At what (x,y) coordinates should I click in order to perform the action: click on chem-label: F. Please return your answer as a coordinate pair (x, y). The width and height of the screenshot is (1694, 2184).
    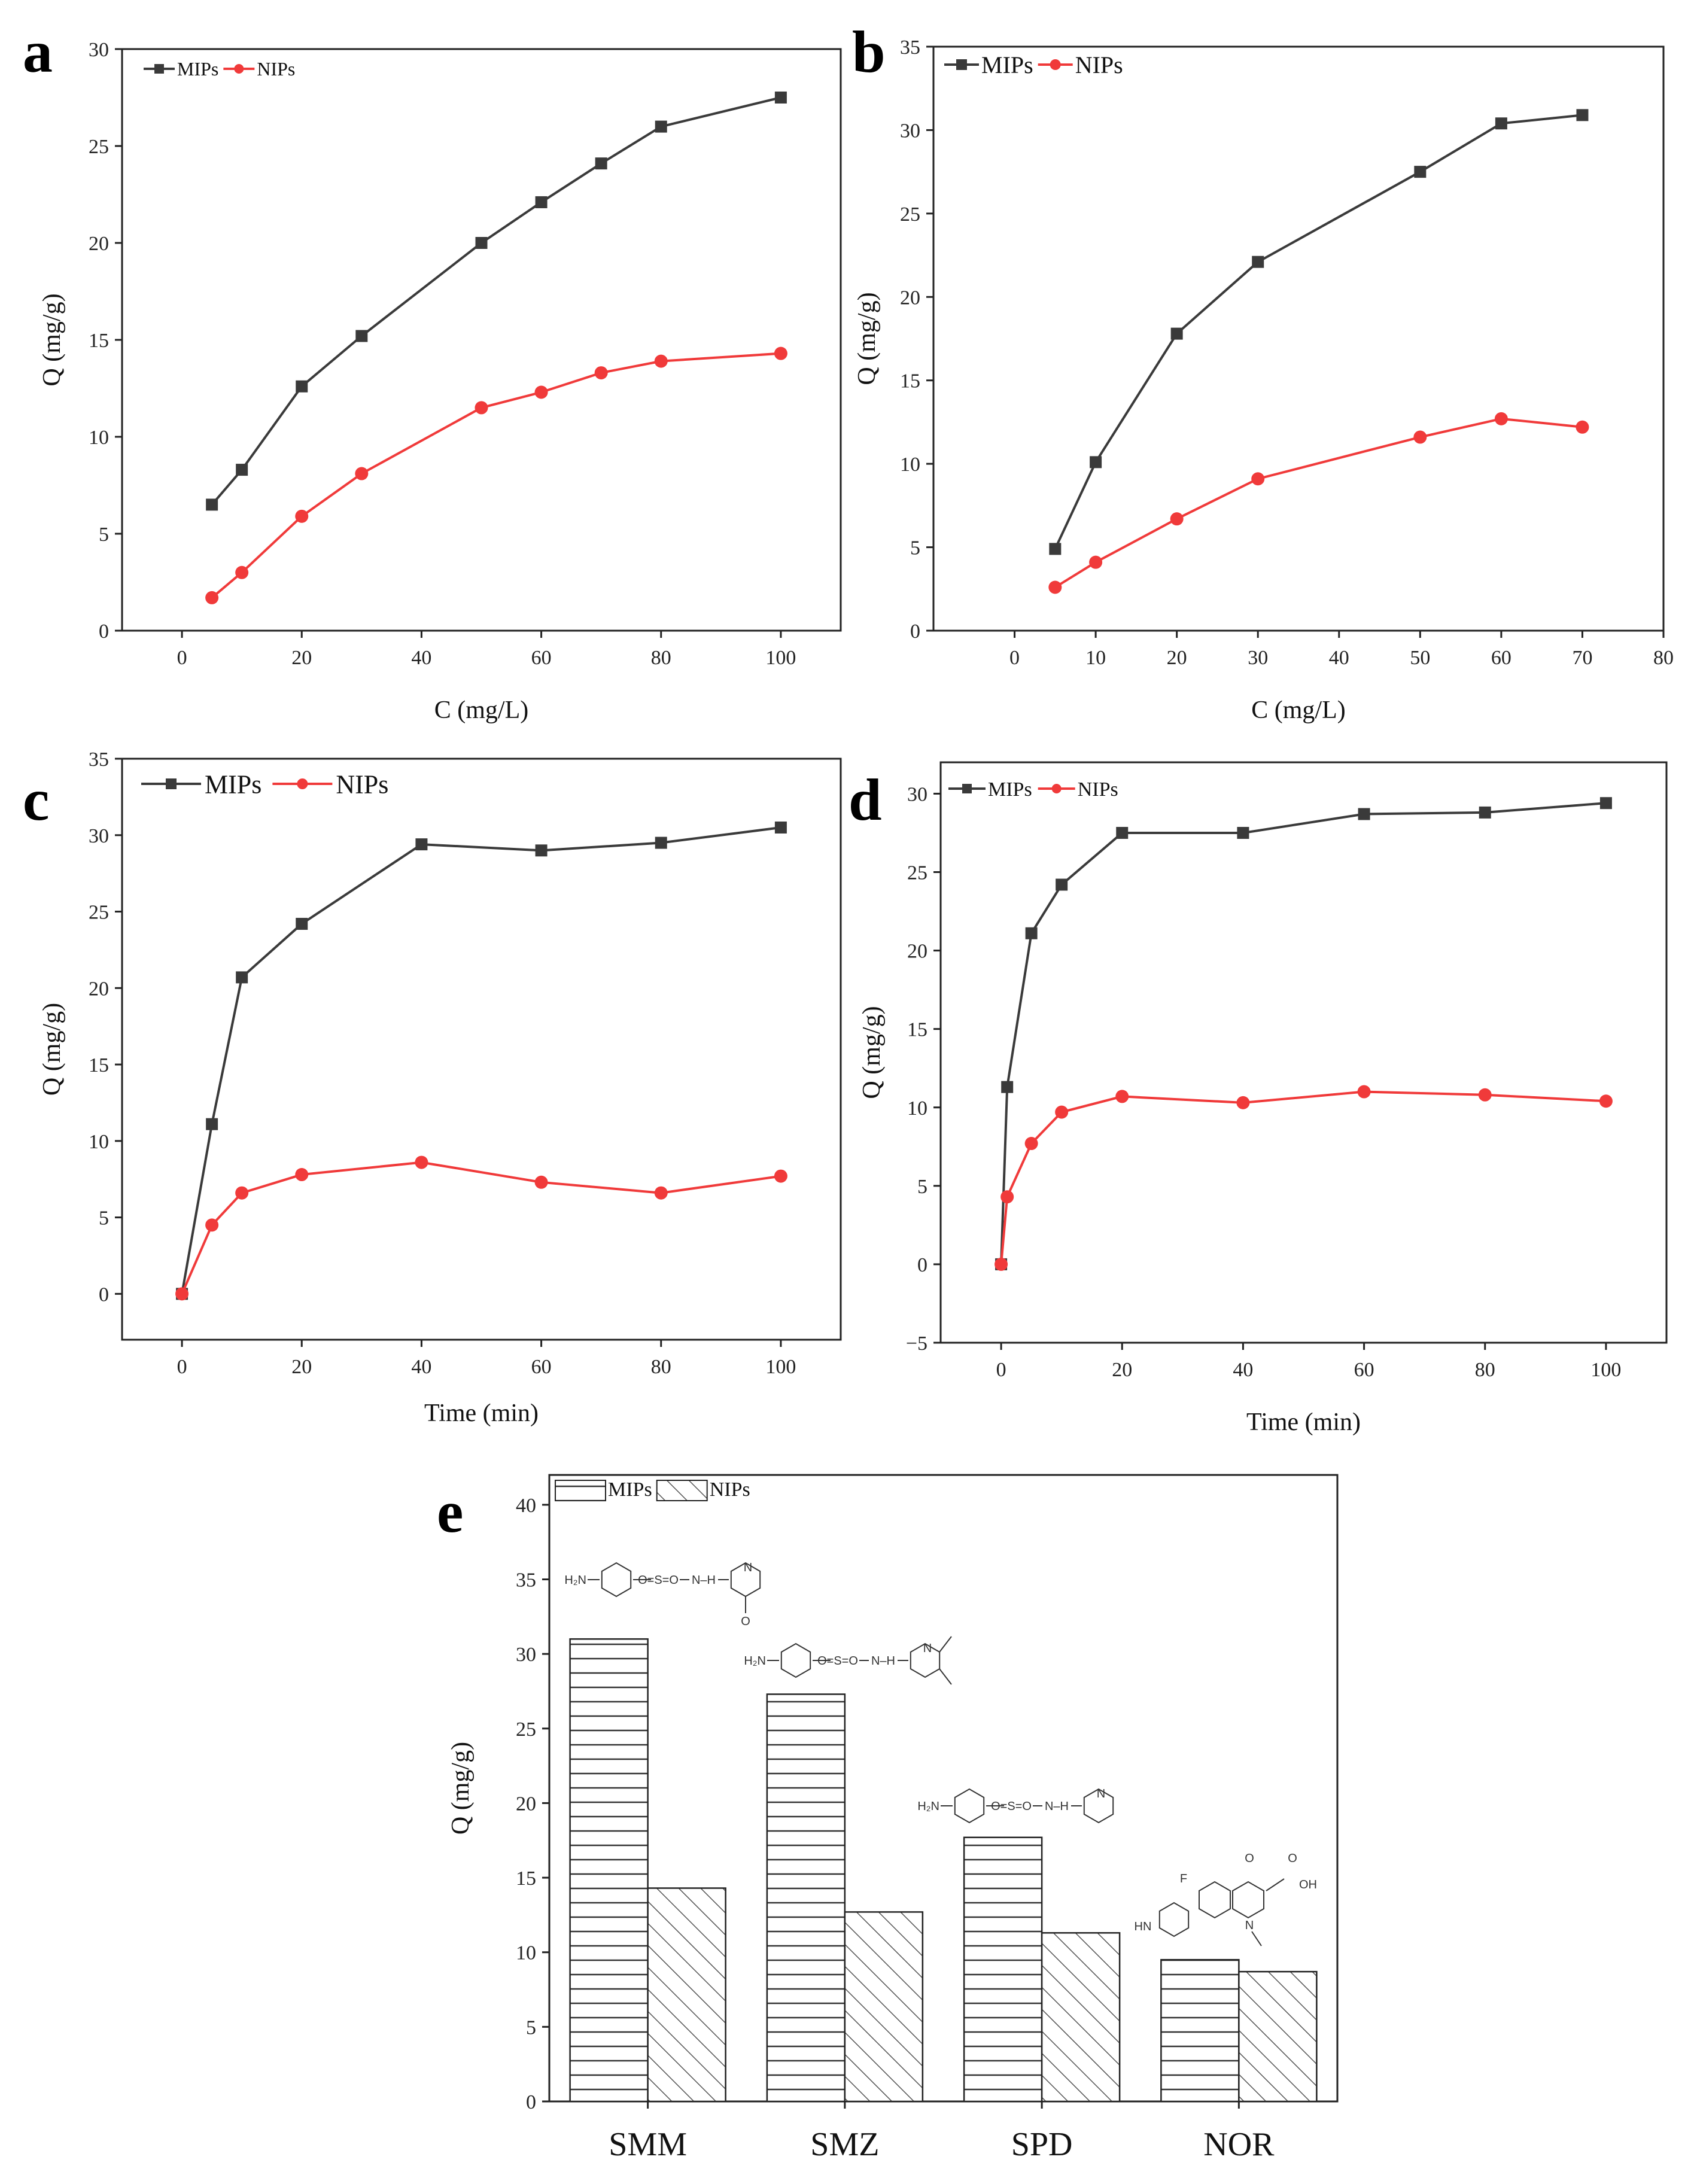
    Looking at the image, I should click on (1183, 1878).